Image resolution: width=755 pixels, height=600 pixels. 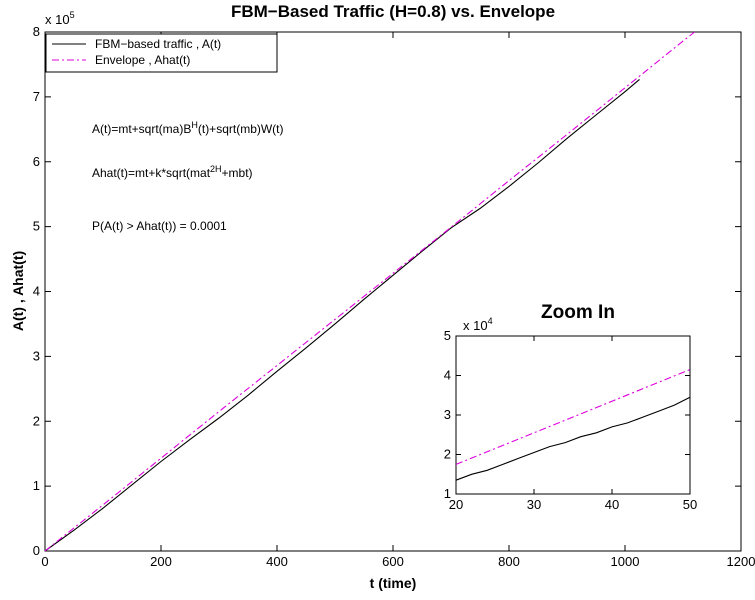 I want to click on x-tick-label: 200, so click(x=161, y=561).